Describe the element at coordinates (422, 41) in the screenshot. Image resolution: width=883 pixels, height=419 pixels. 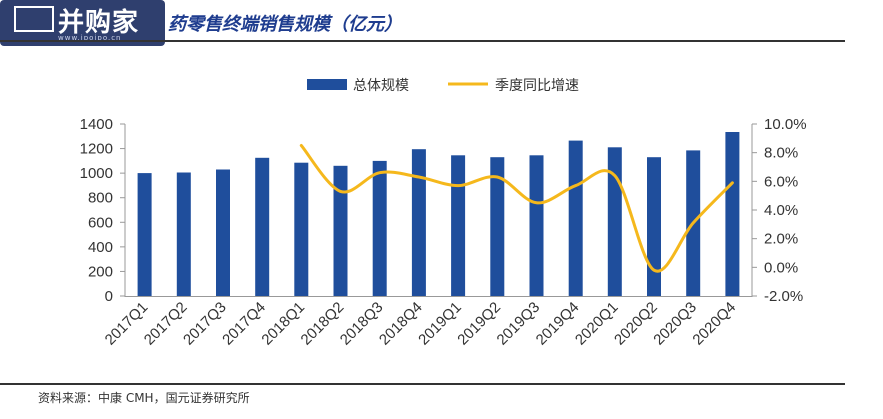
I see `top-rule` at that location.